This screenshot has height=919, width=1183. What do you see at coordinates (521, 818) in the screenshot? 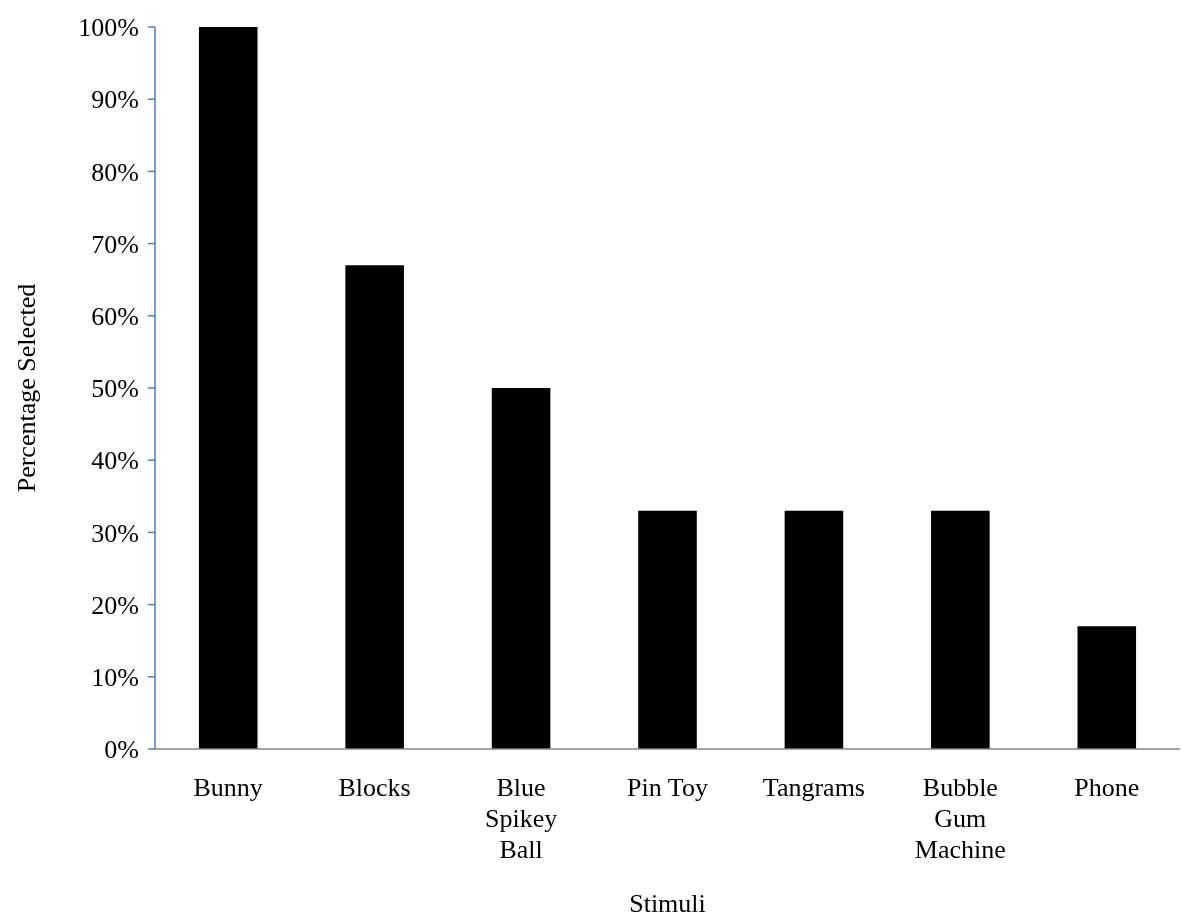
I see `x-tick-label: Blue Spikey Ball` at bounding box center [521, 818].